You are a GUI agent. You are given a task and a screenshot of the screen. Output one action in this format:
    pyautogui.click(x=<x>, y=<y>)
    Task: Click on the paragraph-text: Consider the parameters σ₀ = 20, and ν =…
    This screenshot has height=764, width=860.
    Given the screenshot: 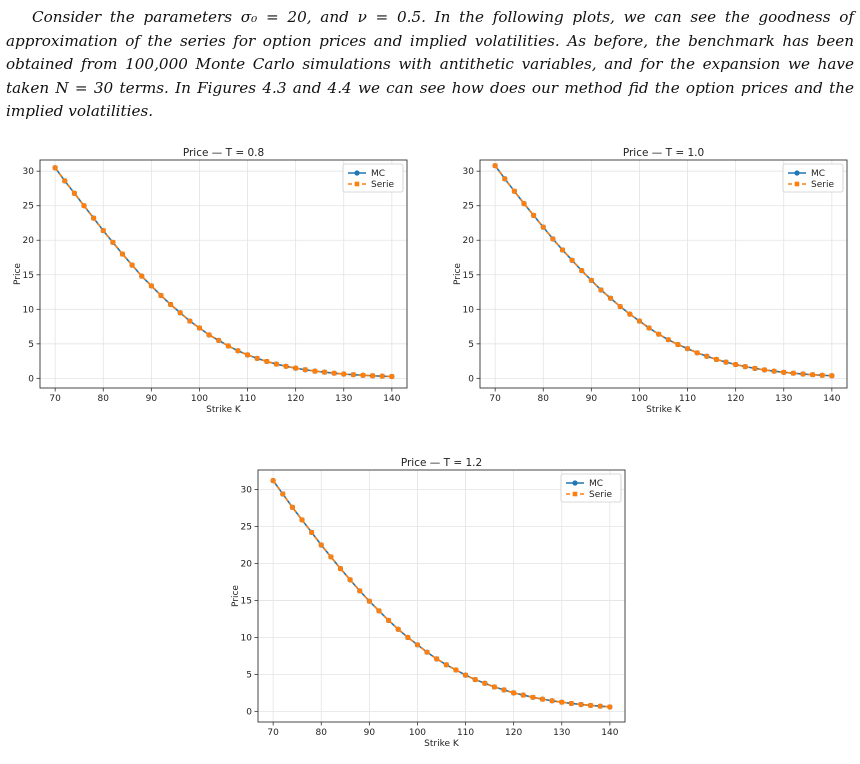 What is the action you would take?
    pyautogui.click(x=430, y=64)
    